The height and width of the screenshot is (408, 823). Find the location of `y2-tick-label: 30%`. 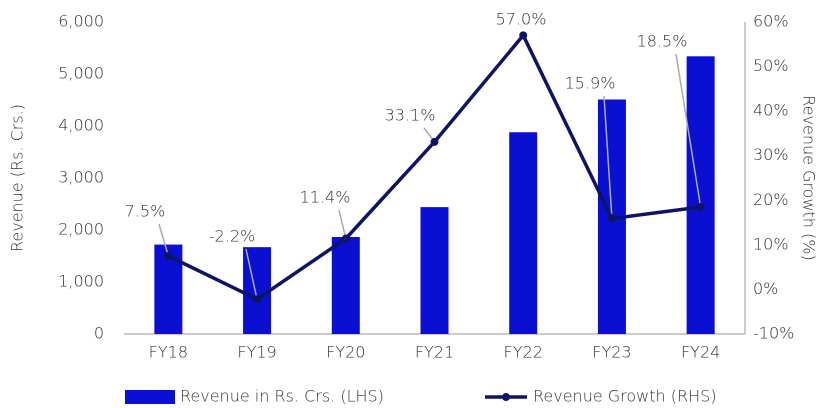

y2-tick-label: 30% is located at coordinates (771, 154).